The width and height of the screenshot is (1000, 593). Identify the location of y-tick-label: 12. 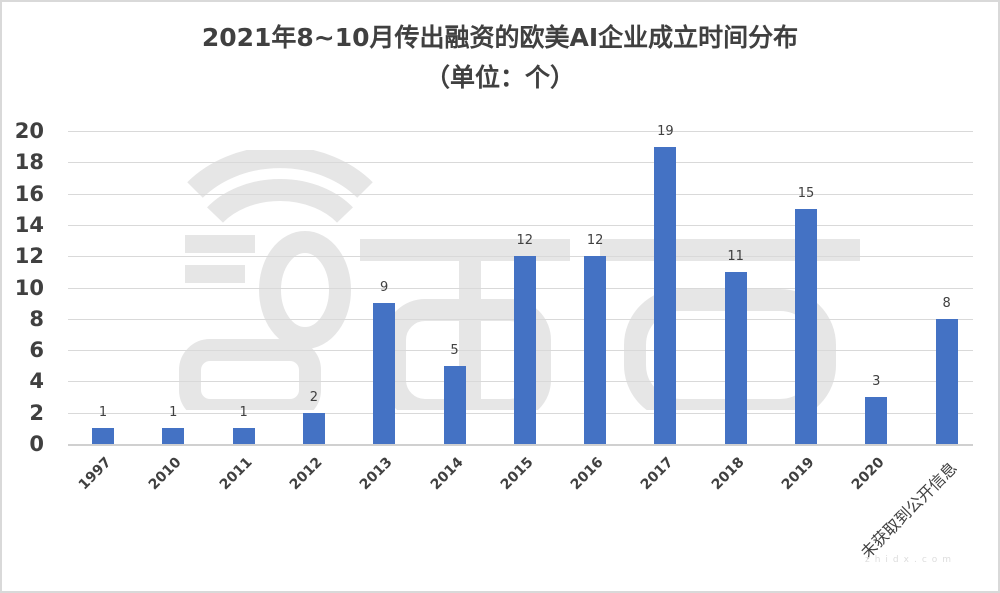
(29, 256).